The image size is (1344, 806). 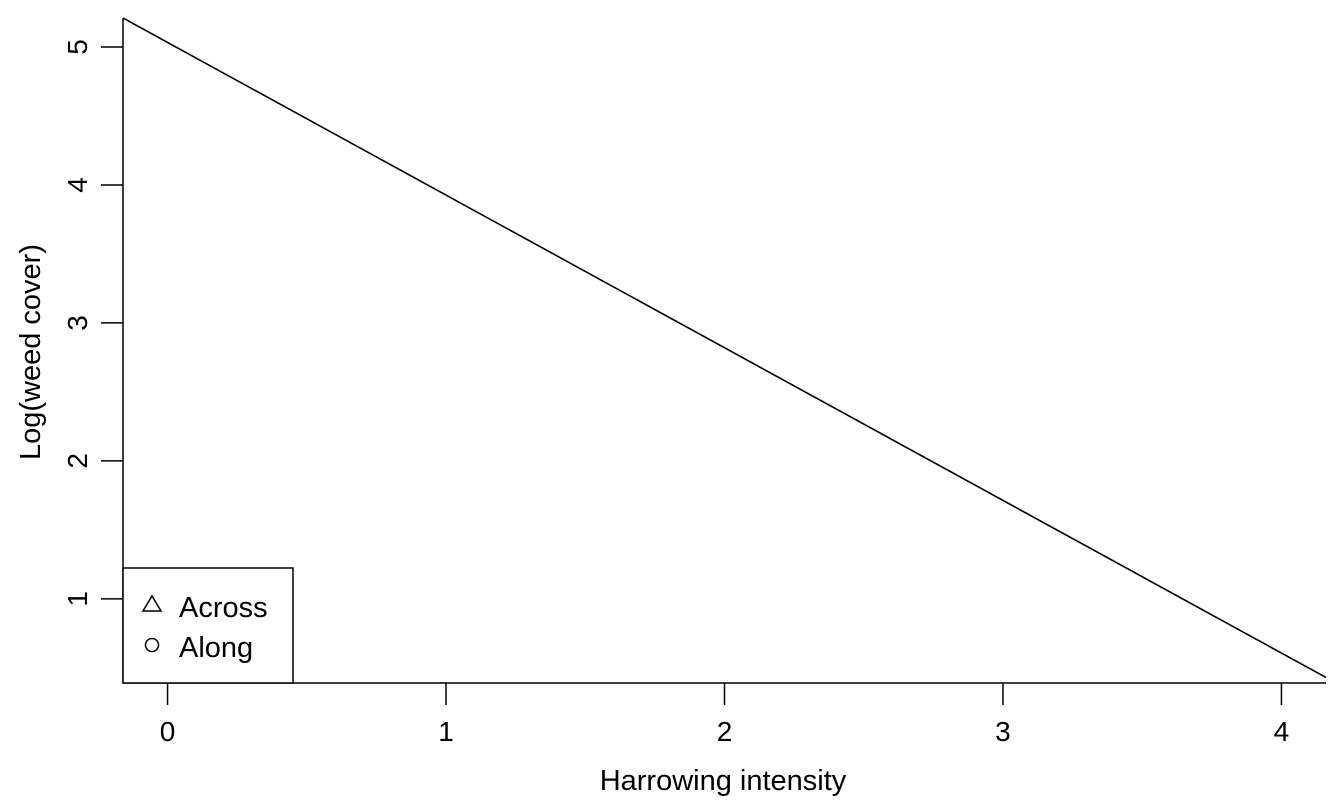 I want to click on legend-label-across: Across, so click(x=223, y=608).